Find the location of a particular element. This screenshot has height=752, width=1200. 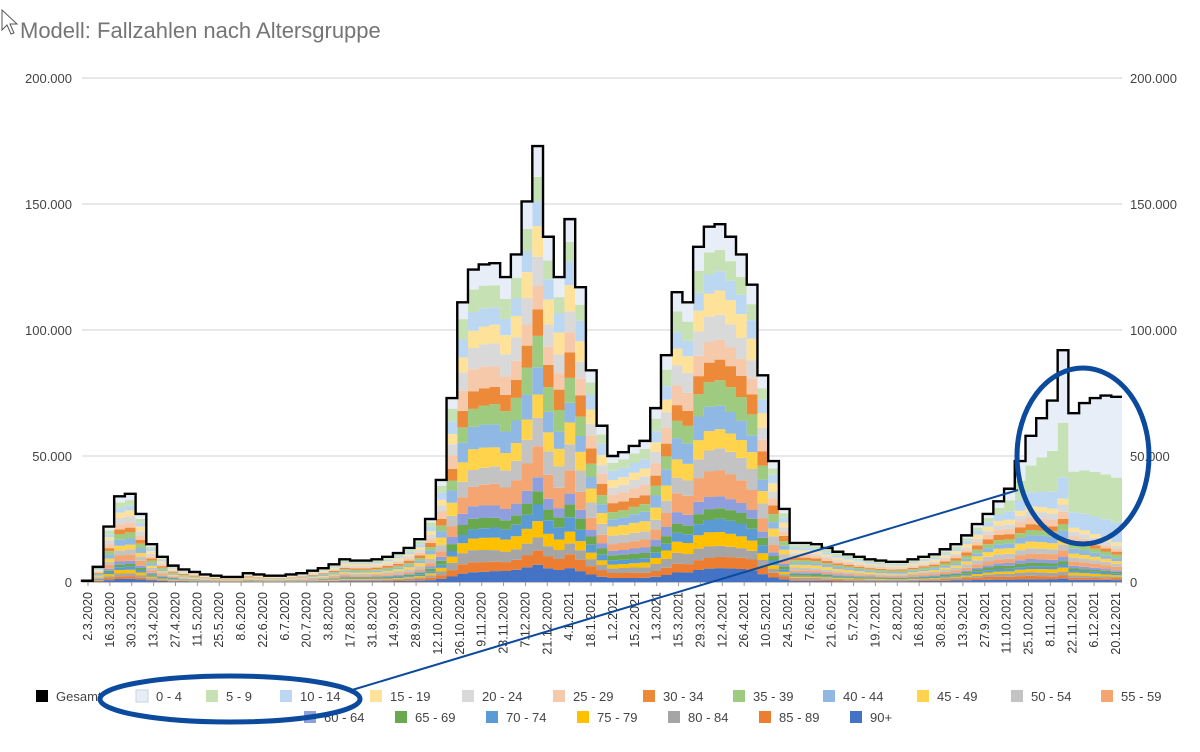

y-tick-label-left: 100.000 is located at coordinates (48, 330).